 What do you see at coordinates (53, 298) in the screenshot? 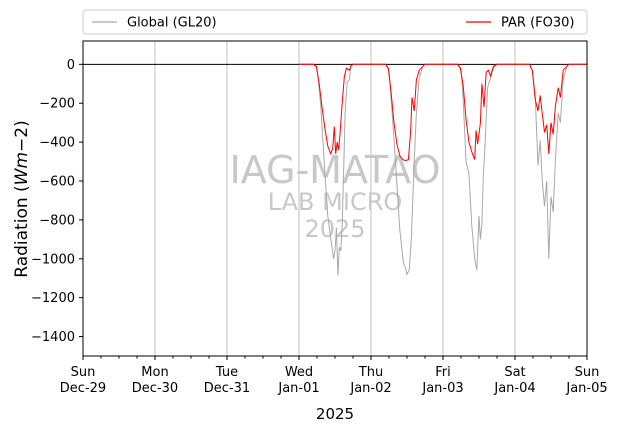
I see `y-tick-label: −1200` at bounding box center [53, 298].